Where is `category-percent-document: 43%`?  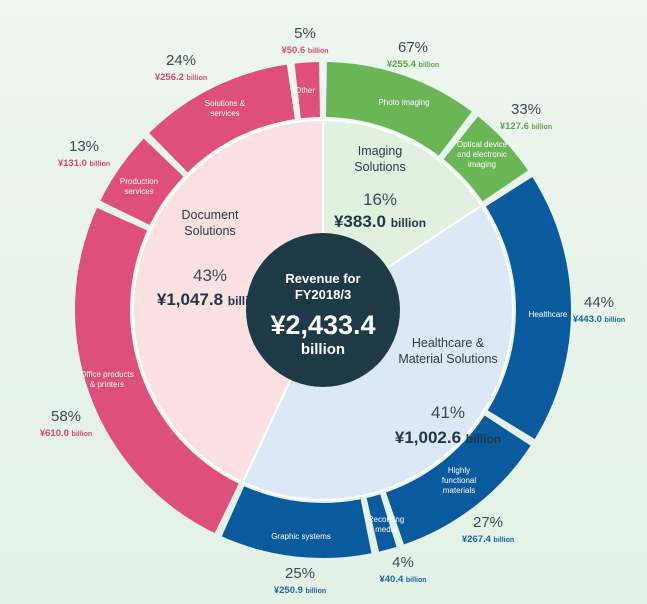
category-percent-document: 43% is located at coordinates (210, 275).